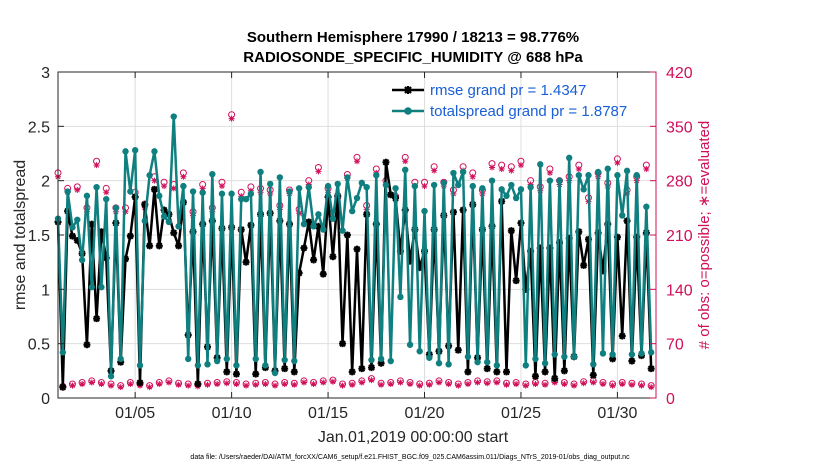  I want to click on y2-tick-label: 210, so click(679, 236).